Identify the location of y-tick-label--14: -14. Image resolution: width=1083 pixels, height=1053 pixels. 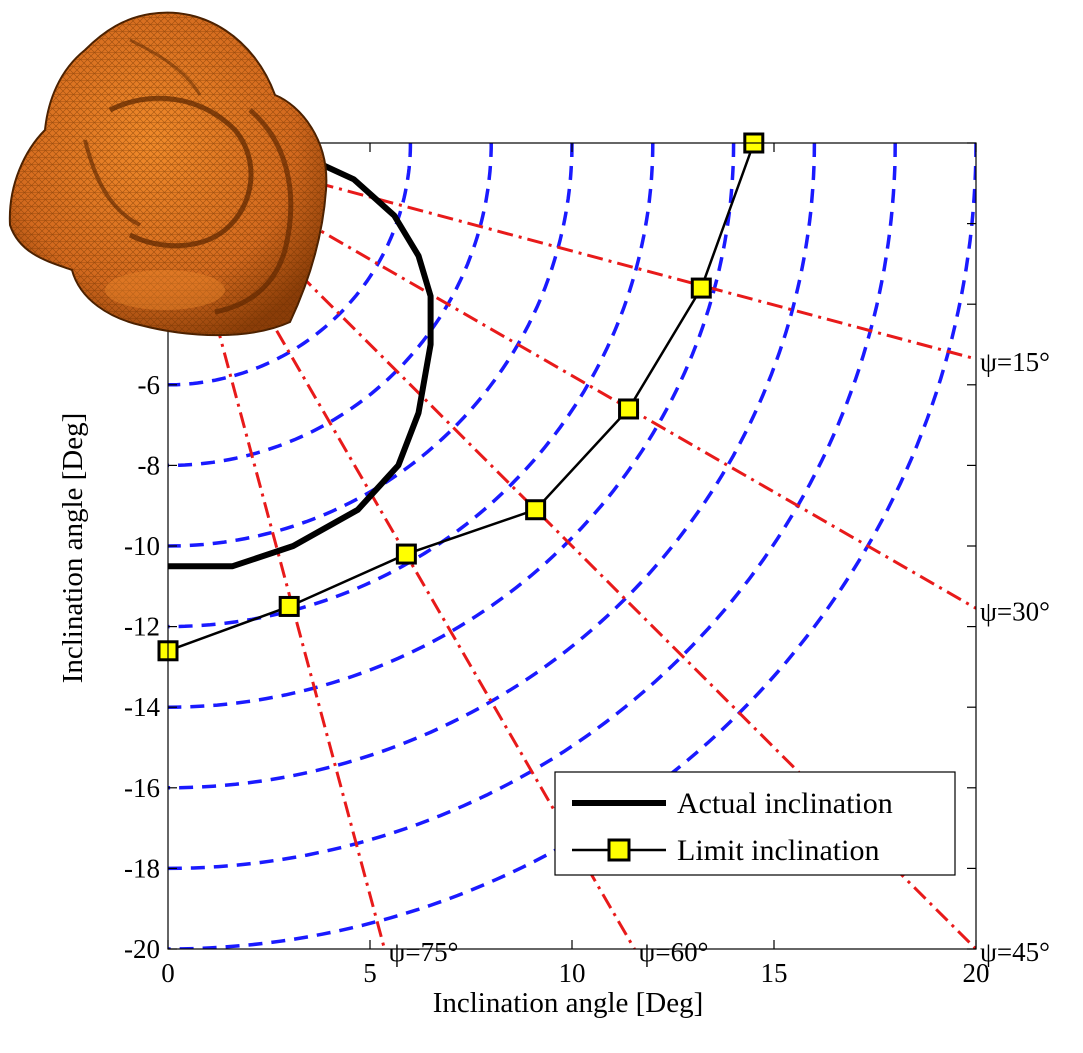
(142, 707).